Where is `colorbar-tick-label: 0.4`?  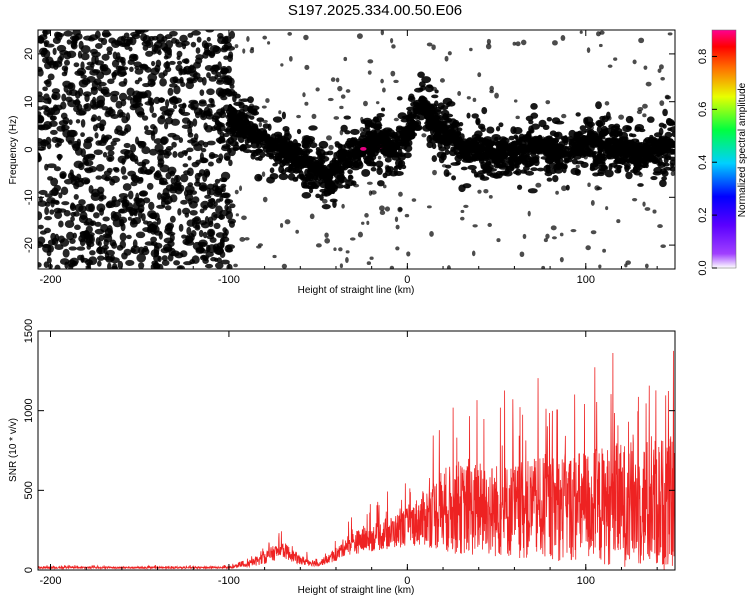
colorbar-tick-label: 0.4 is located at coordinates (703, 162).